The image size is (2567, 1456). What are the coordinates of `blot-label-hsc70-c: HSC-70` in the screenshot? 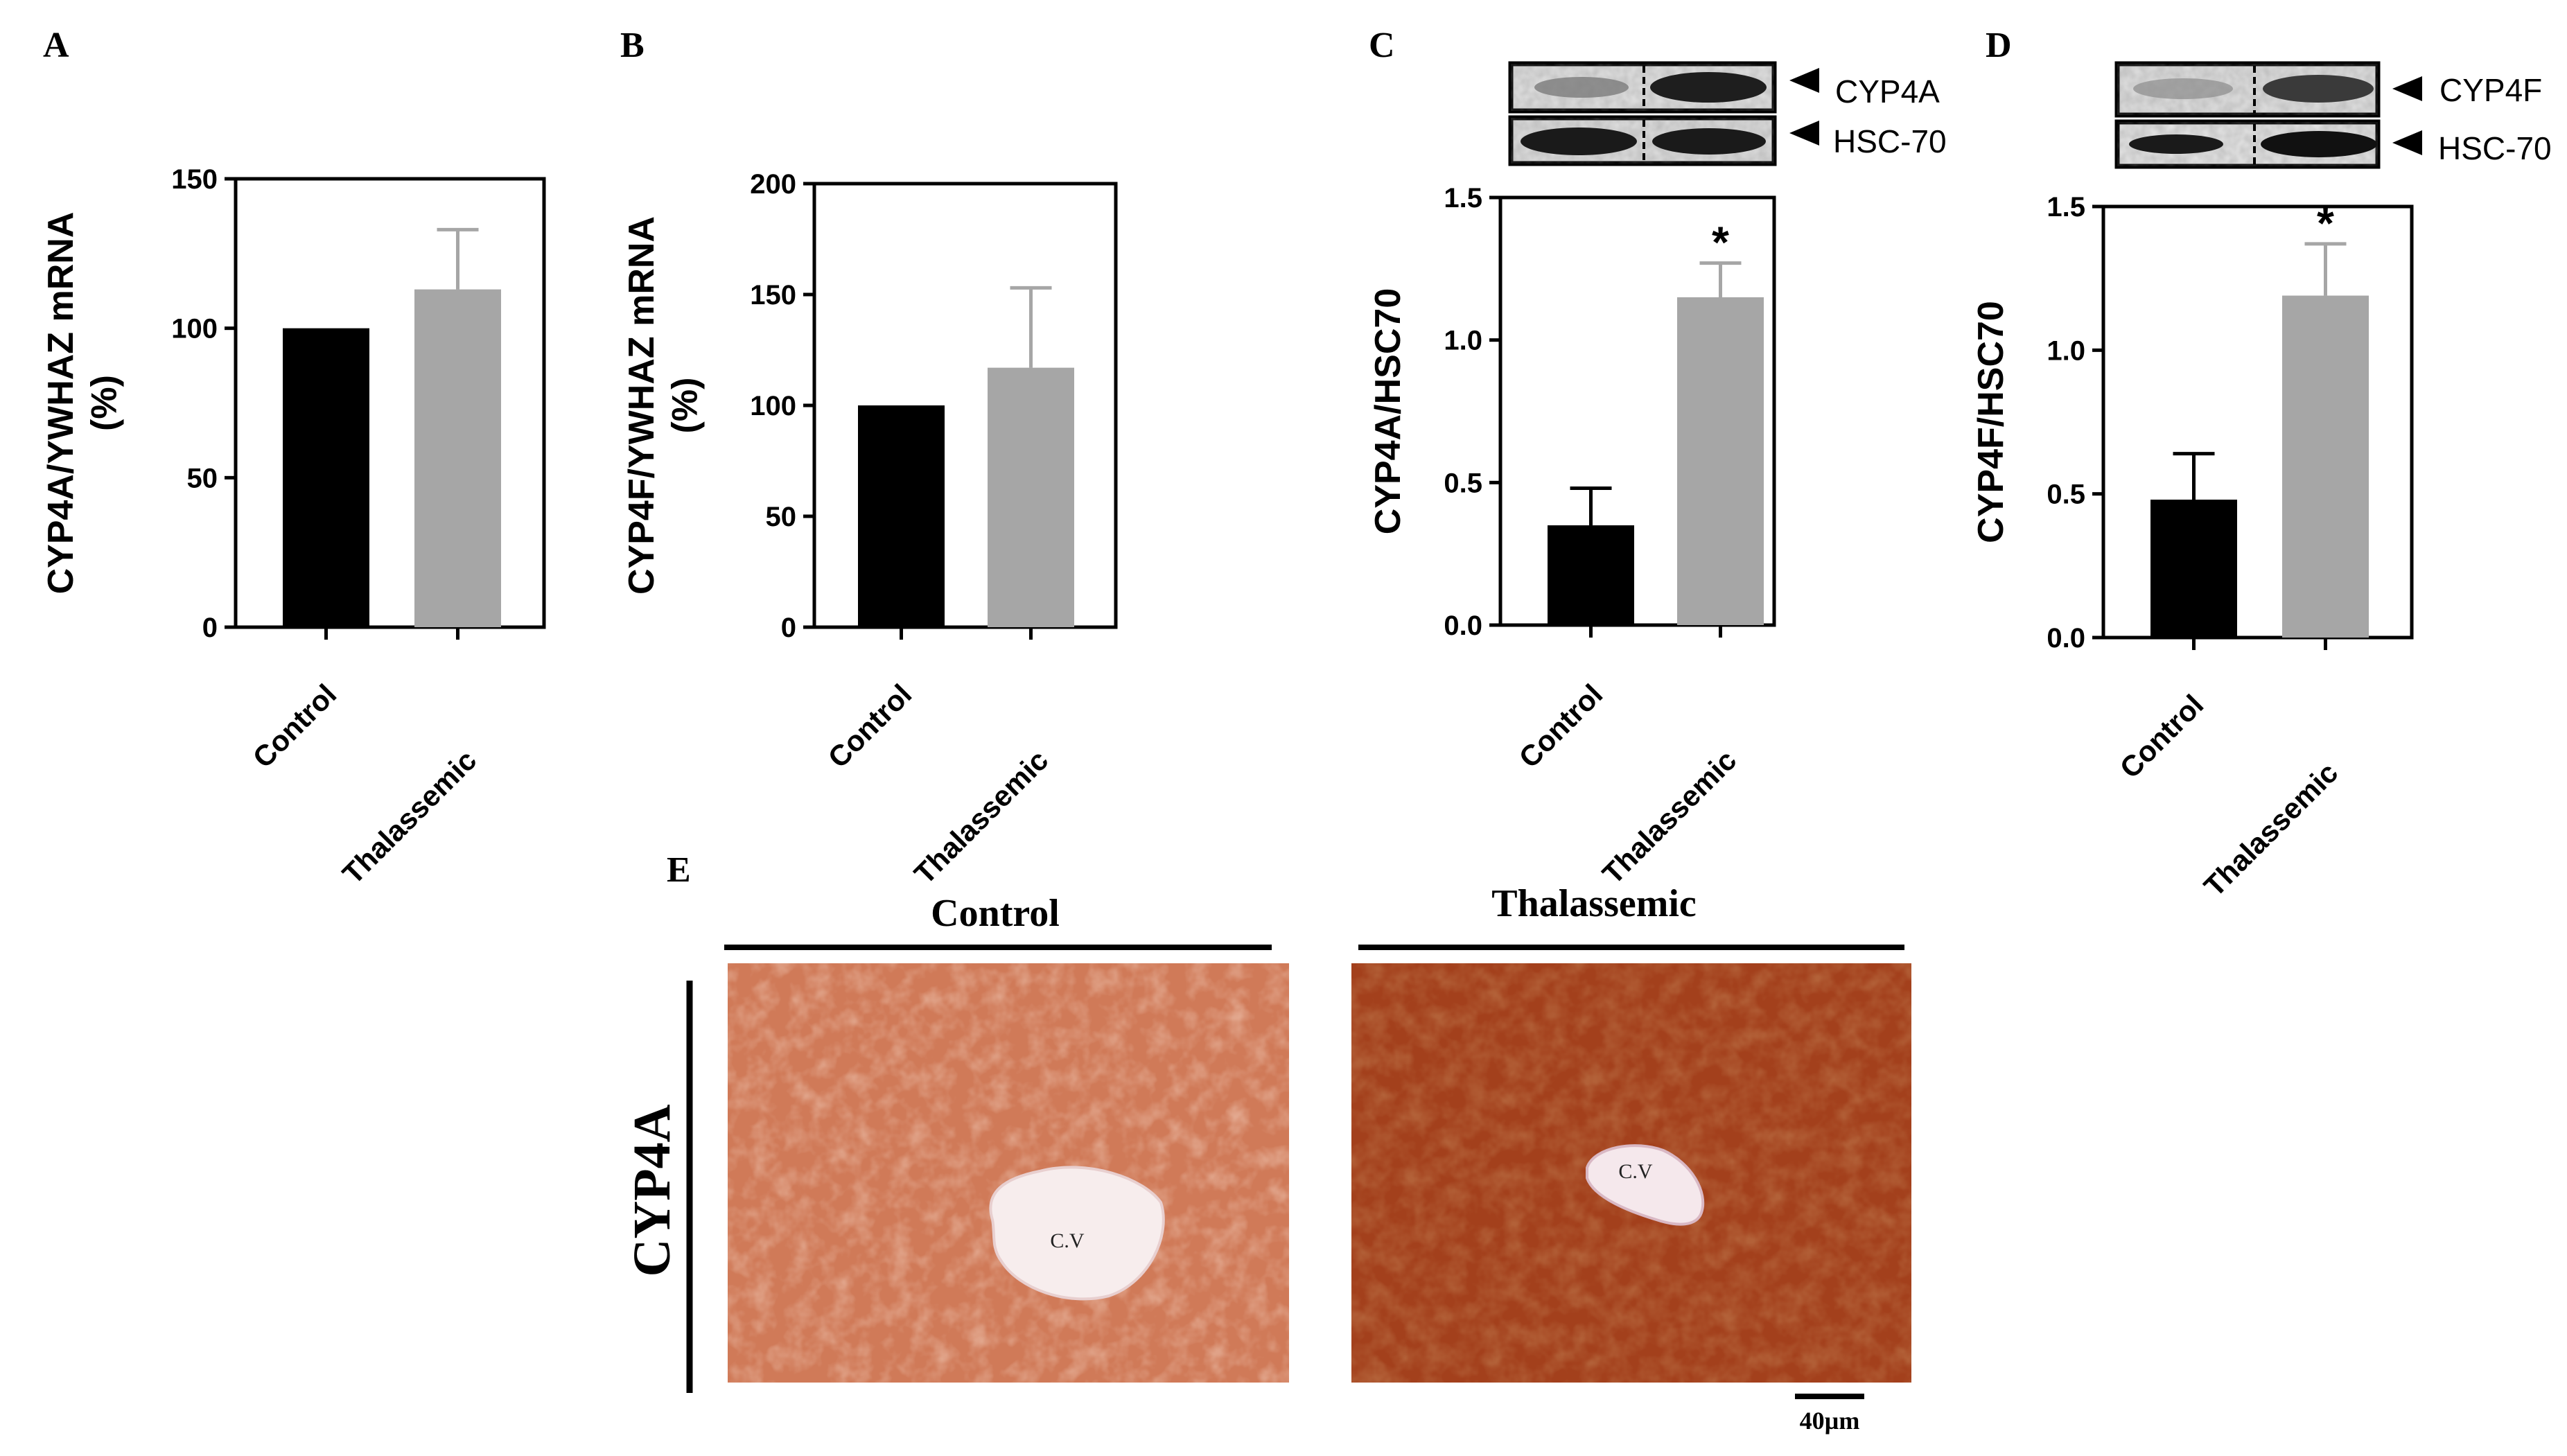 It's located at (1890, 141).